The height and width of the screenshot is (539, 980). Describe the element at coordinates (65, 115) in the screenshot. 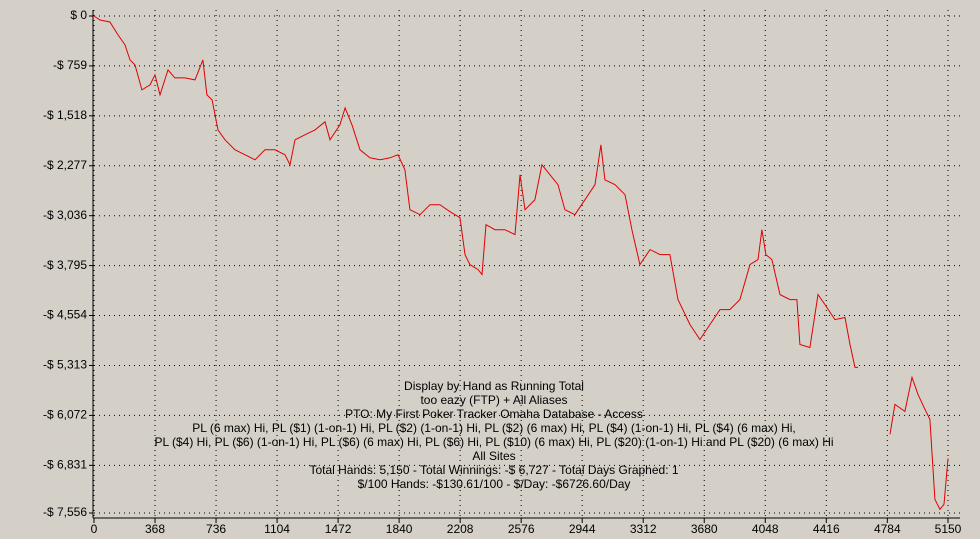

I see `y-tick-label: -$ 1,518` at that location.